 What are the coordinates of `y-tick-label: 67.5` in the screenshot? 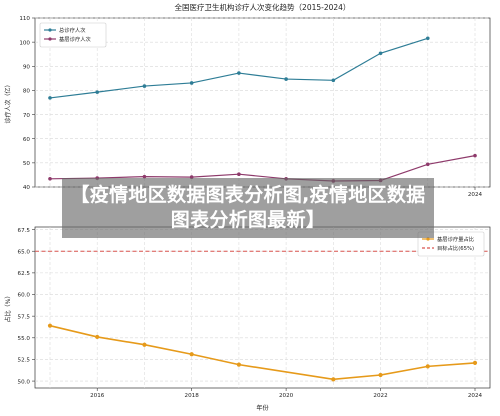 It's located at (24, 231).